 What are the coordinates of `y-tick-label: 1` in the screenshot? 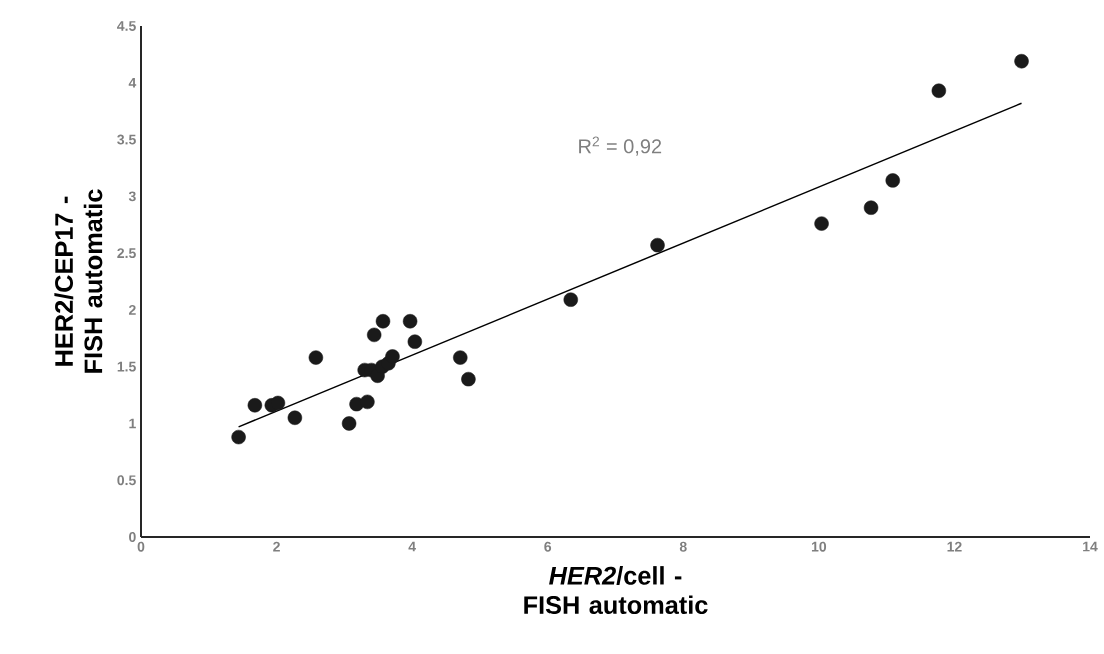 It's located at (132, 423).